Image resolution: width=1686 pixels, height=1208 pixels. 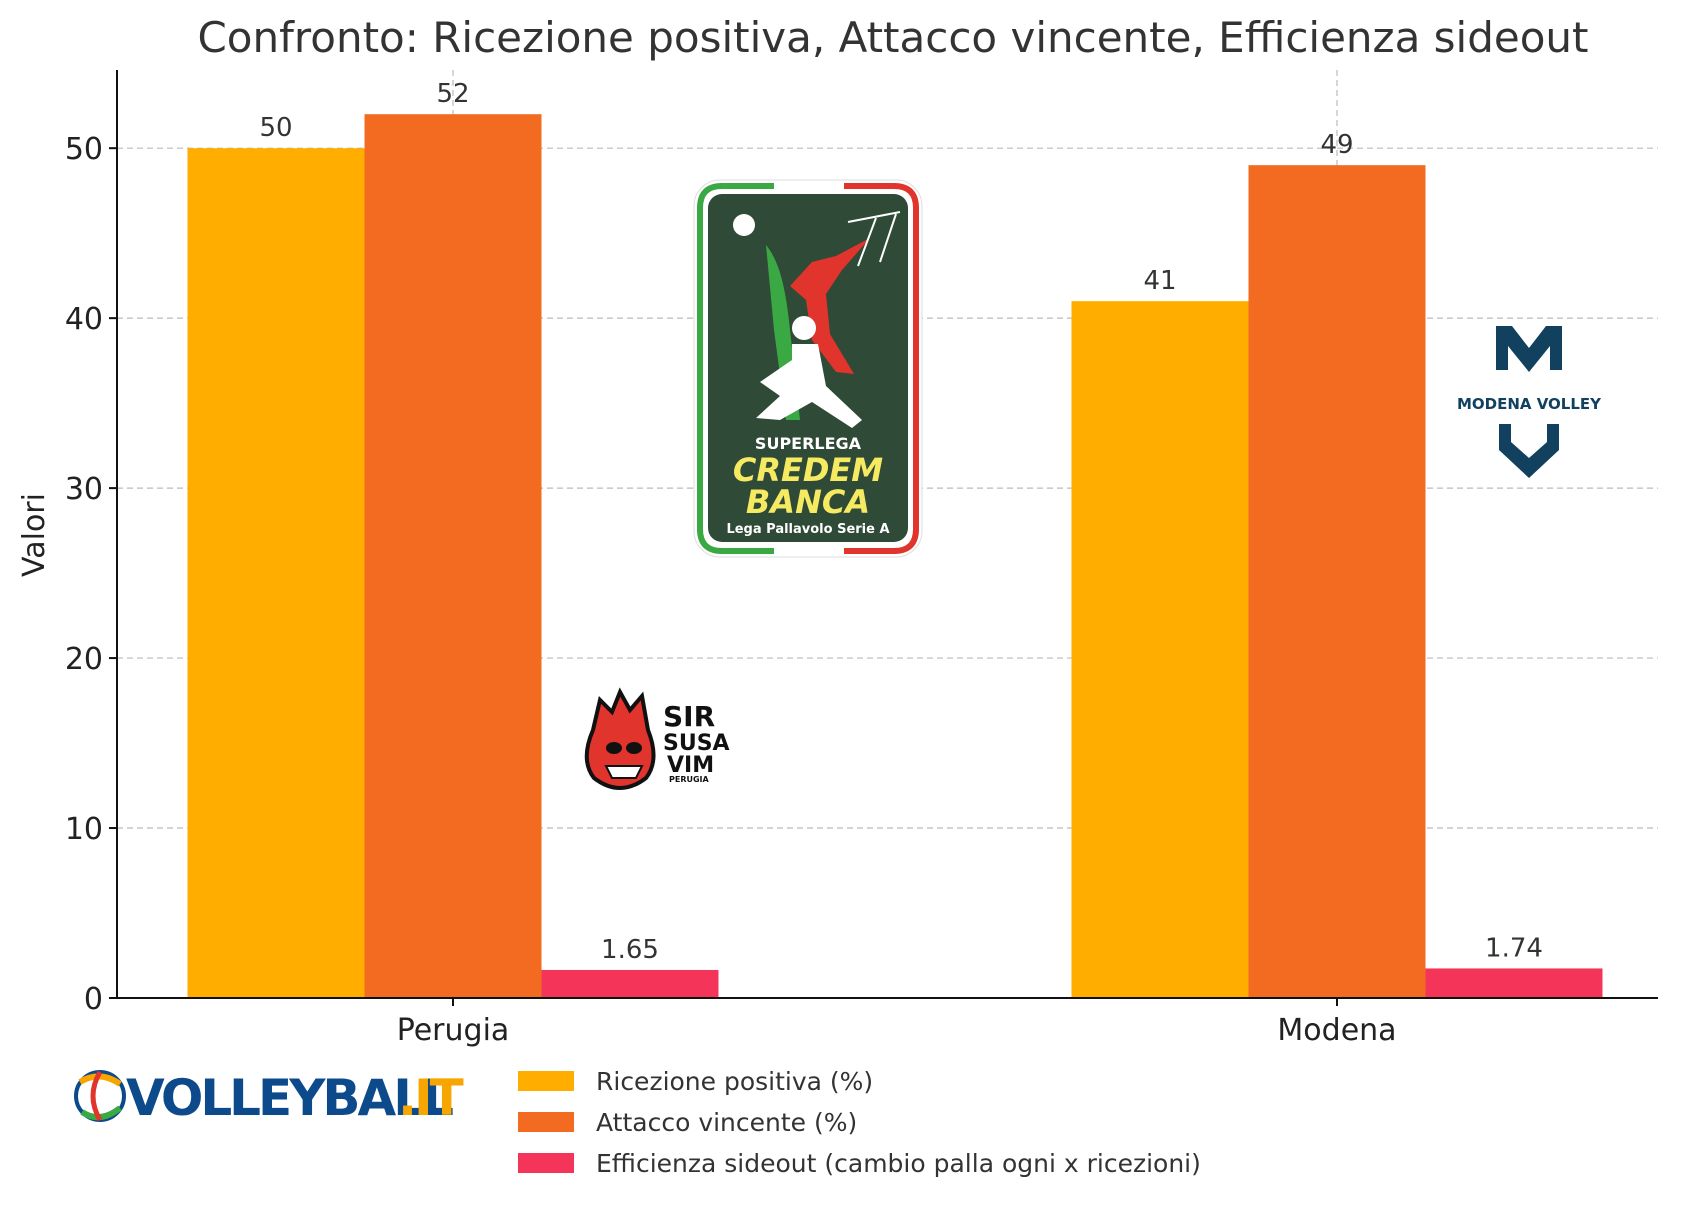 What do you see at coordinates (689, 716) in the screenshot?
I see `perugia-logo-l1: SIR` at bounding box center [689, 716].